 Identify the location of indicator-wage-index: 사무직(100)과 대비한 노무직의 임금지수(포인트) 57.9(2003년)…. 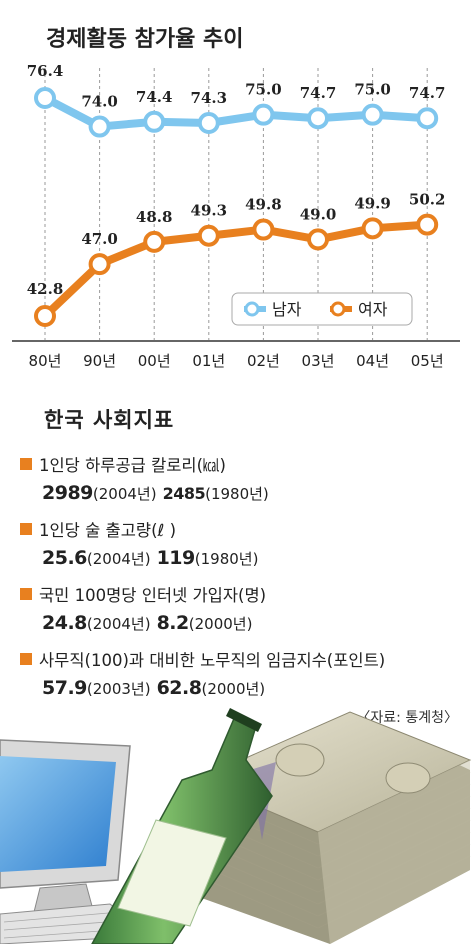
(202, 673).